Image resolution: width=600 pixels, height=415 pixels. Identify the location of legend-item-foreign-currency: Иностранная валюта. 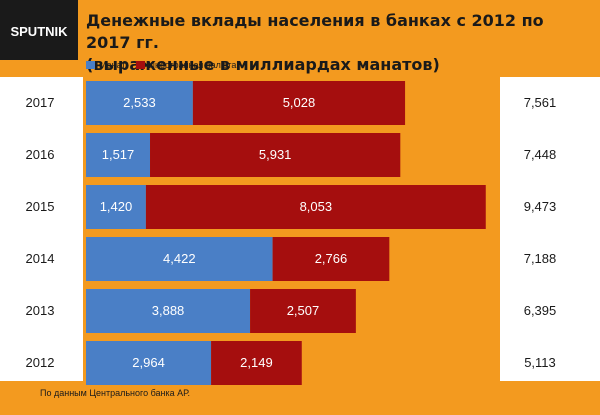
(186, 65).